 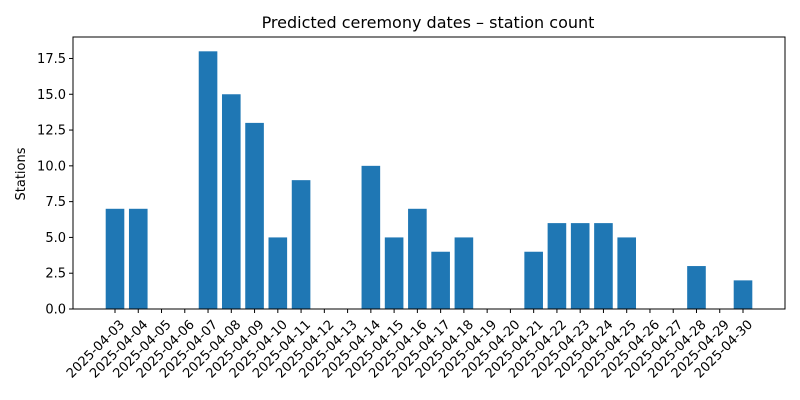 I want to click on y-tick-label: 5.0, so click(x=55, y=238).